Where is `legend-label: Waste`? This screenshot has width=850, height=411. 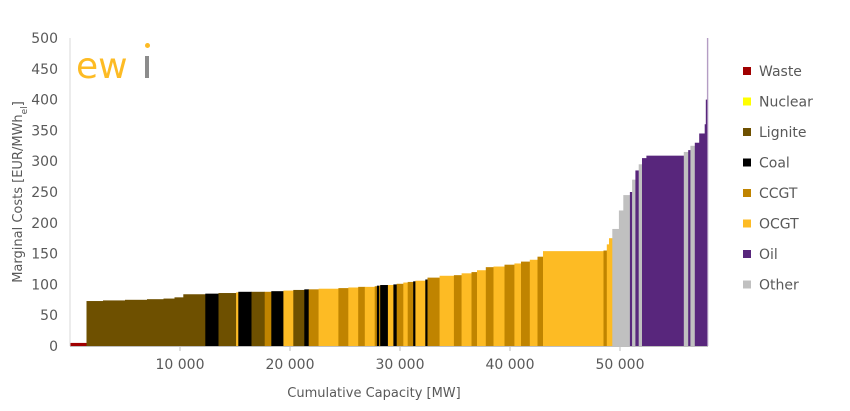
legend-label: Waste is located at coordinates (780, 72).